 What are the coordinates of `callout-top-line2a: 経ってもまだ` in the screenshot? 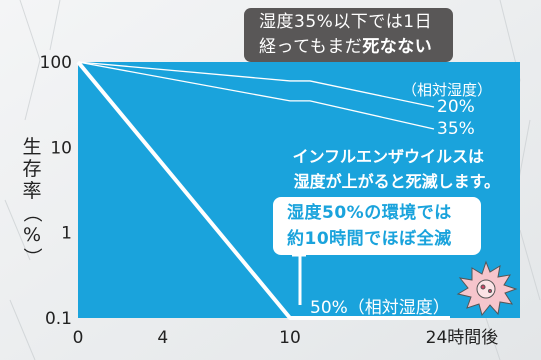 It's located at (311, 47).